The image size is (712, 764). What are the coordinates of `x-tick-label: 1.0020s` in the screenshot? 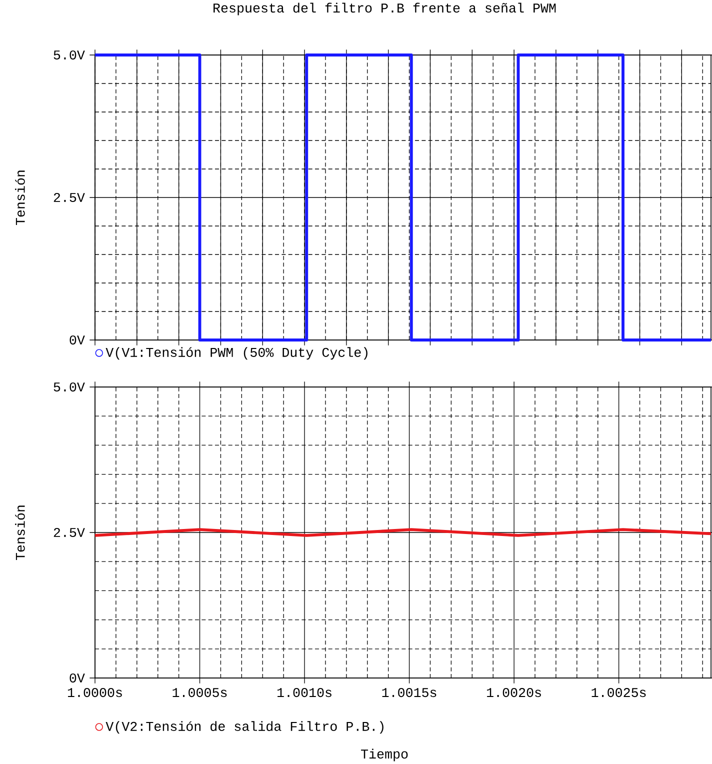 It's located at (514, 693).